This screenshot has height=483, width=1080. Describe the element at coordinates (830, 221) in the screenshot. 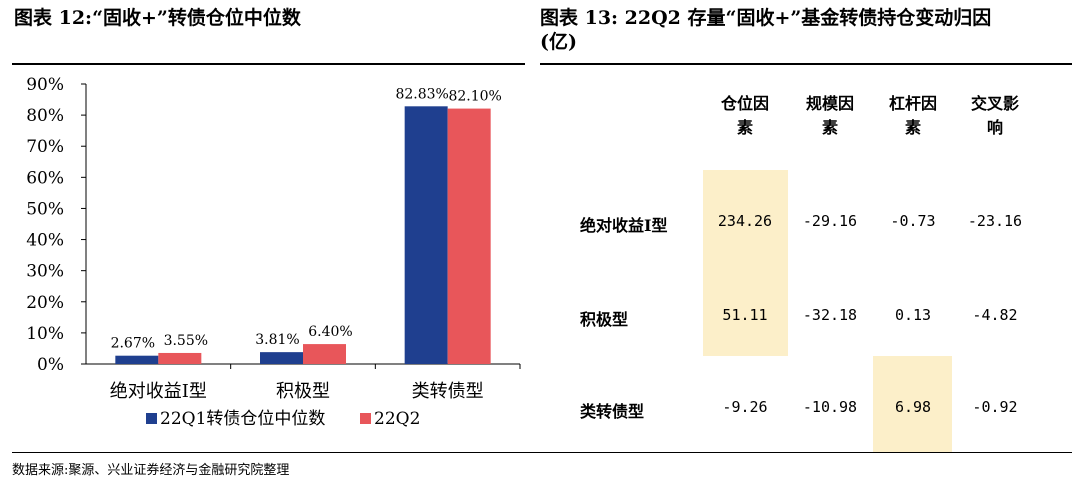

I see `table-cell: -29.16` at that location.